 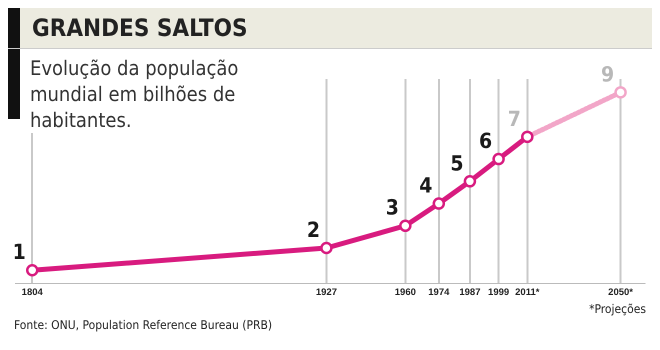 I want to click on data-label: 2, so click(x=313, y=230).